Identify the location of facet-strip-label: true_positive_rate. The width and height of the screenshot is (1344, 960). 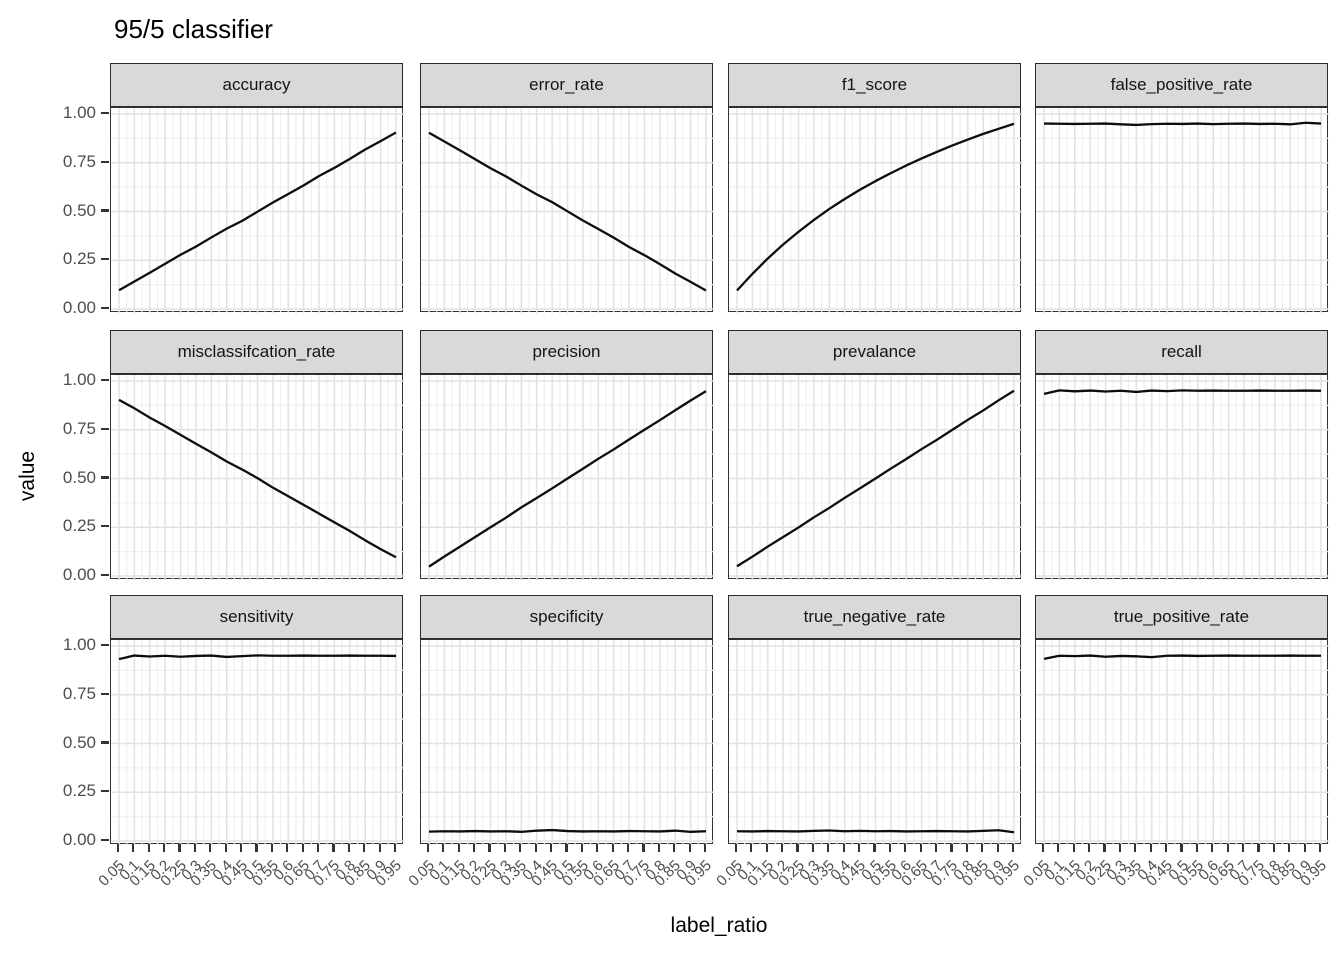
(1181, 616).